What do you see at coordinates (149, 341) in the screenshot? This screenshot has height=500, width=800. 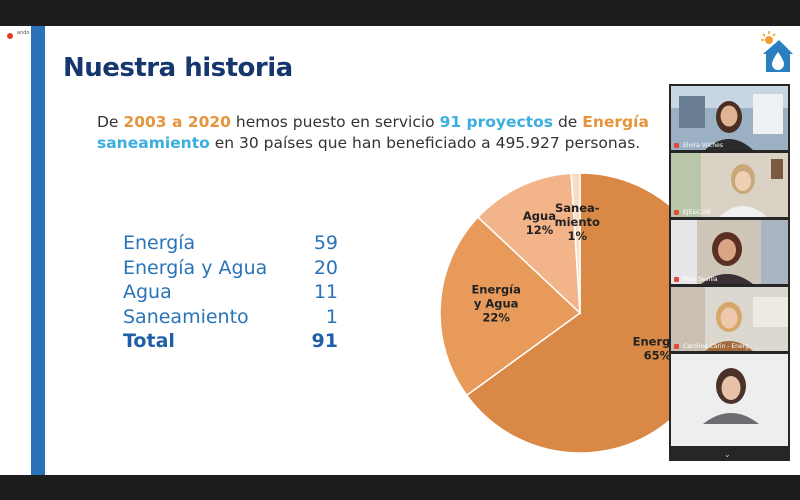 I see `stat-total-label: Total` at bounding box center [149, 341].